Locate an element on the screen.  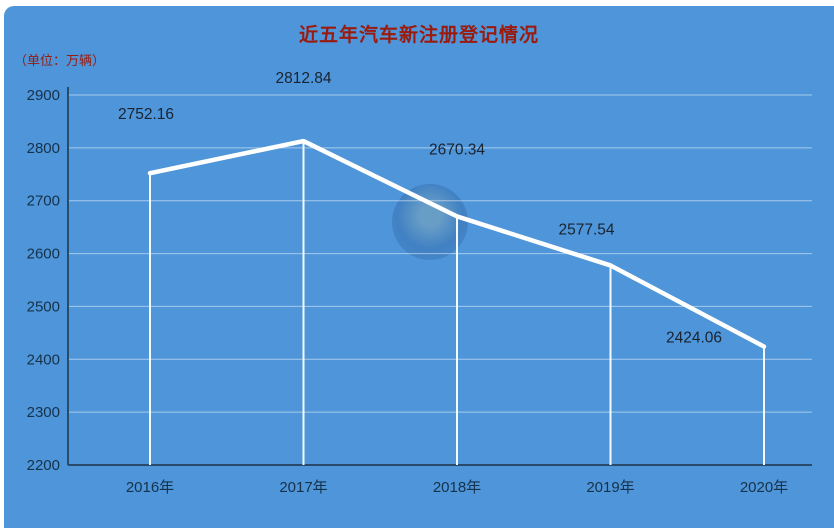
x-tick-label: 2016年 is located at coordinates (150, 487).